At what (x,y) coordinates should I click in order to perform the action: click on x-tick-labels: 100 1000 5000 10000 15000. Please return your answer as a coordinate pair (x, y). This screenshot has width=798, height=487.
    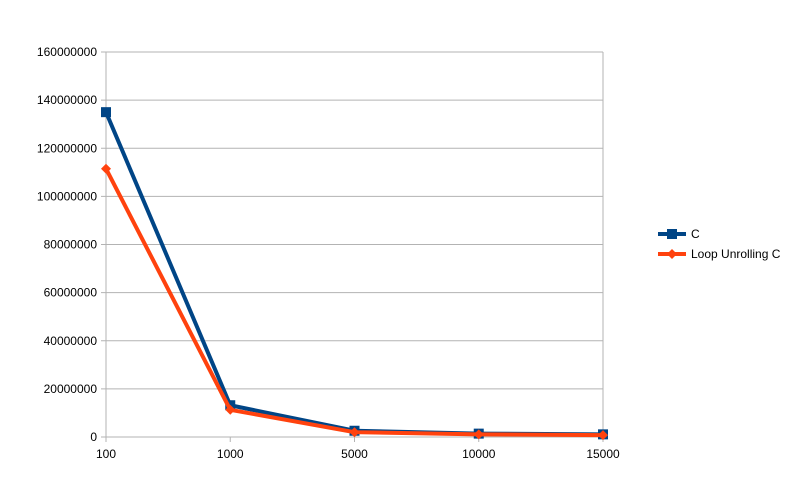
    Looking at the image, I should click on (358, 454).